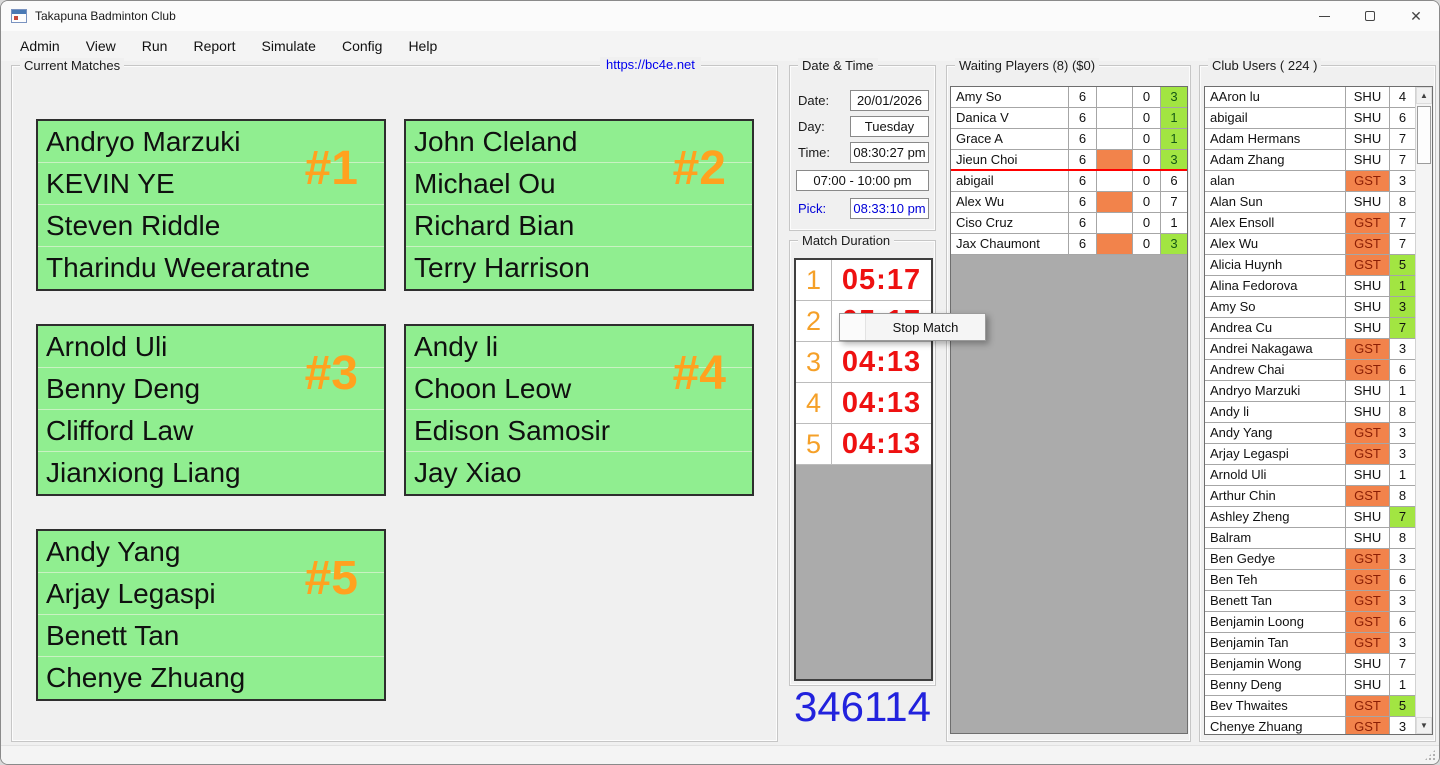  Describe the element at coordinates (154, 46) in the screenshot. I see `menu-item-run: Run` at that location.